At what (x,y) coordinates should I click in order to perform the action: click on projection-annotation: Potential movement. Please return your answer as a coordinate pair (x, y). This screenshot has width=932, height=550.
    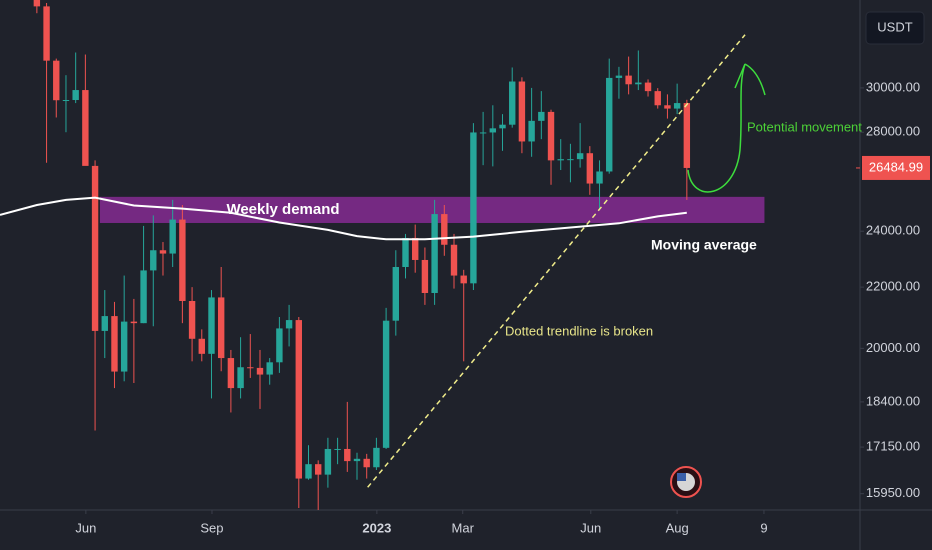
    Looking at the image, I should click on (804, 126).